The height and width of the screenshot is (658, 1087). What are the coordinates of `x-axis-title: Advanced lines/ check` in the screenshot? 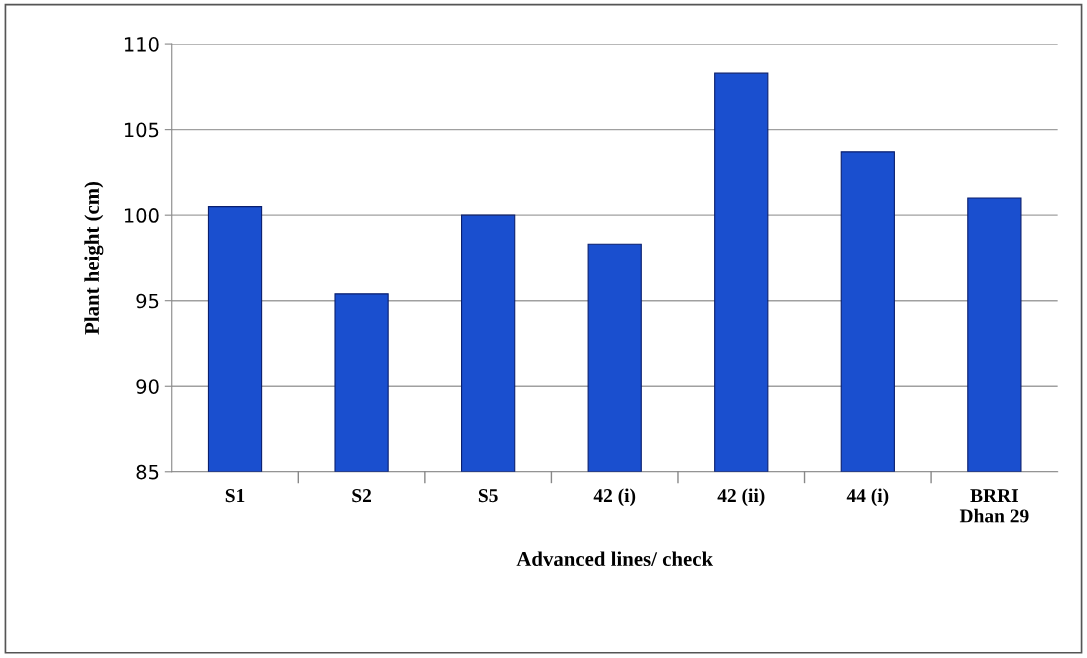 It's located at (615, 559).